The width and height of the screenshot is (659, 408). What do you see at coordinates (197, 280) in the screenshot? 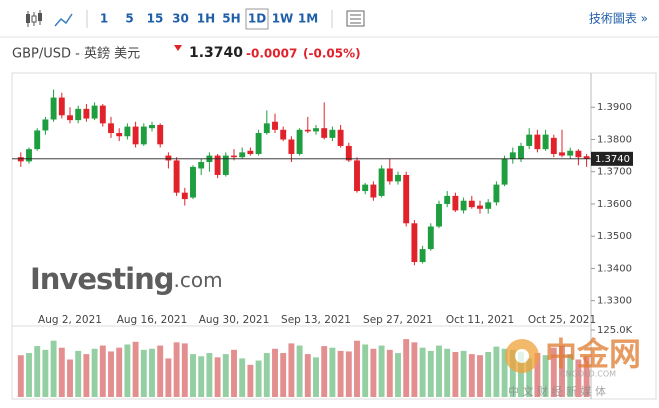
I see `brand-domain: .com` at bounding box center [197, 280].